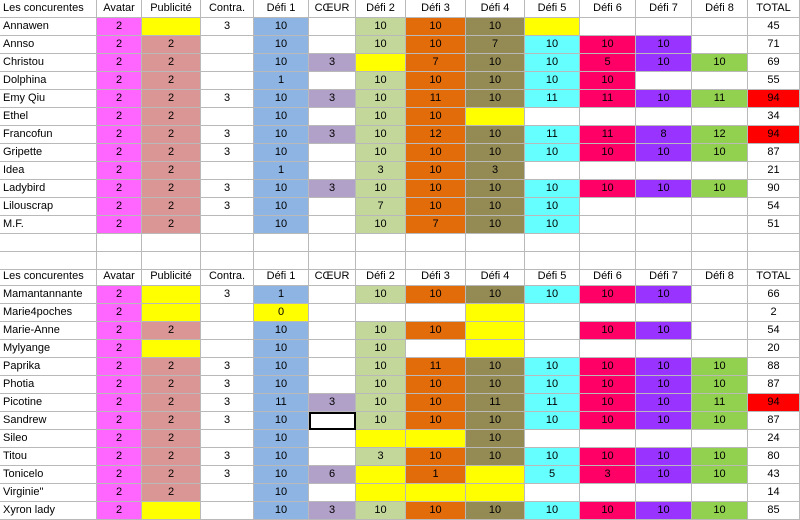 Image resolution: width=800 pixels, height=520 pixels. I want to click on top-cell-total: 69, so click(774, 63).